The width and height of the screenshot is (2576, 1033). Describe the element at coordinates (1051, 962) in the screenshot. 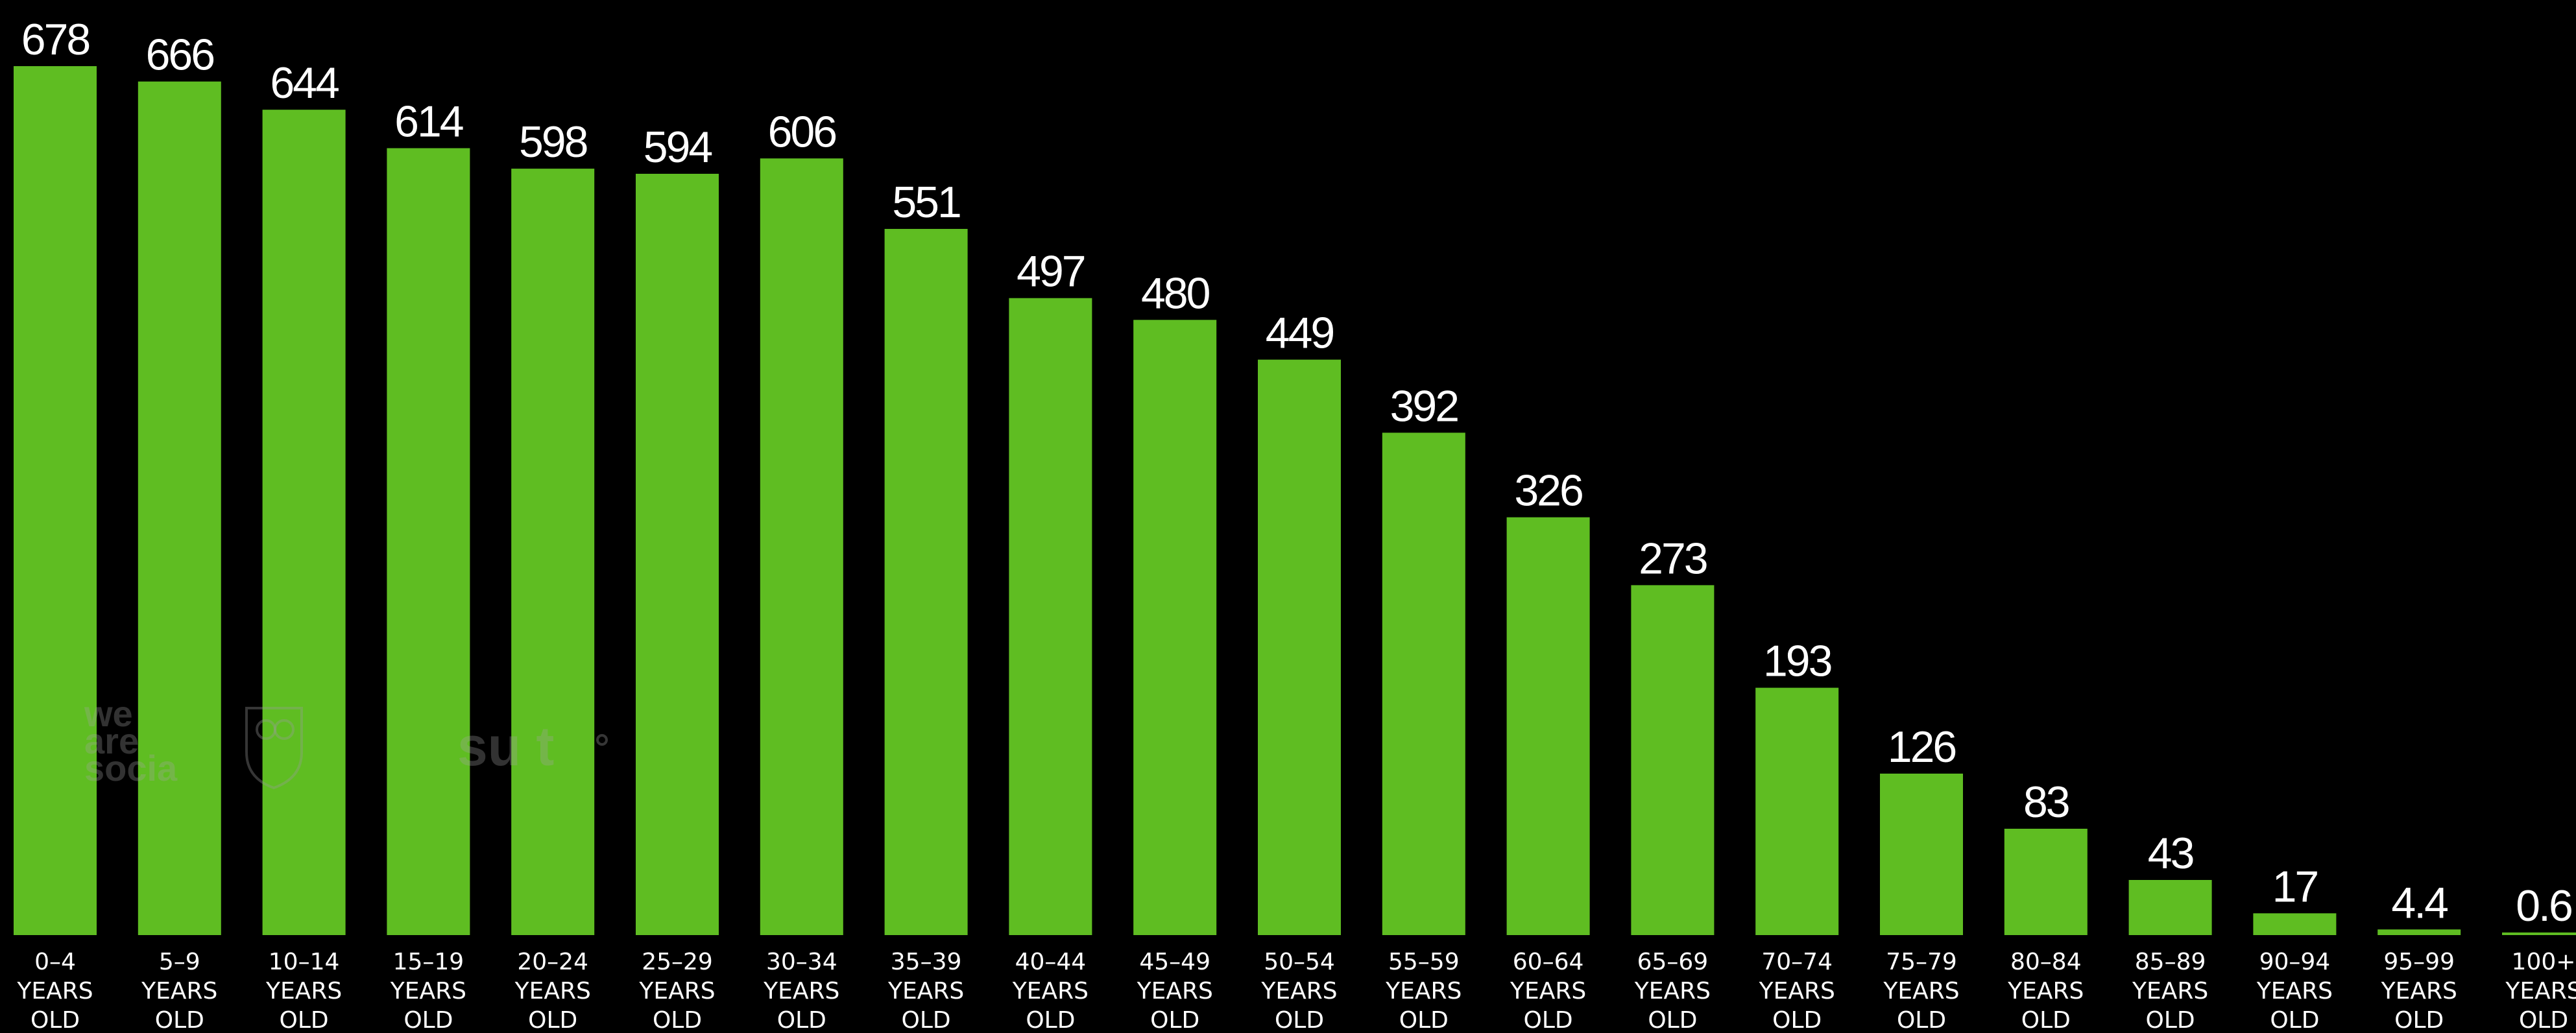

I see `category-tick-label: 40–44` at that location.